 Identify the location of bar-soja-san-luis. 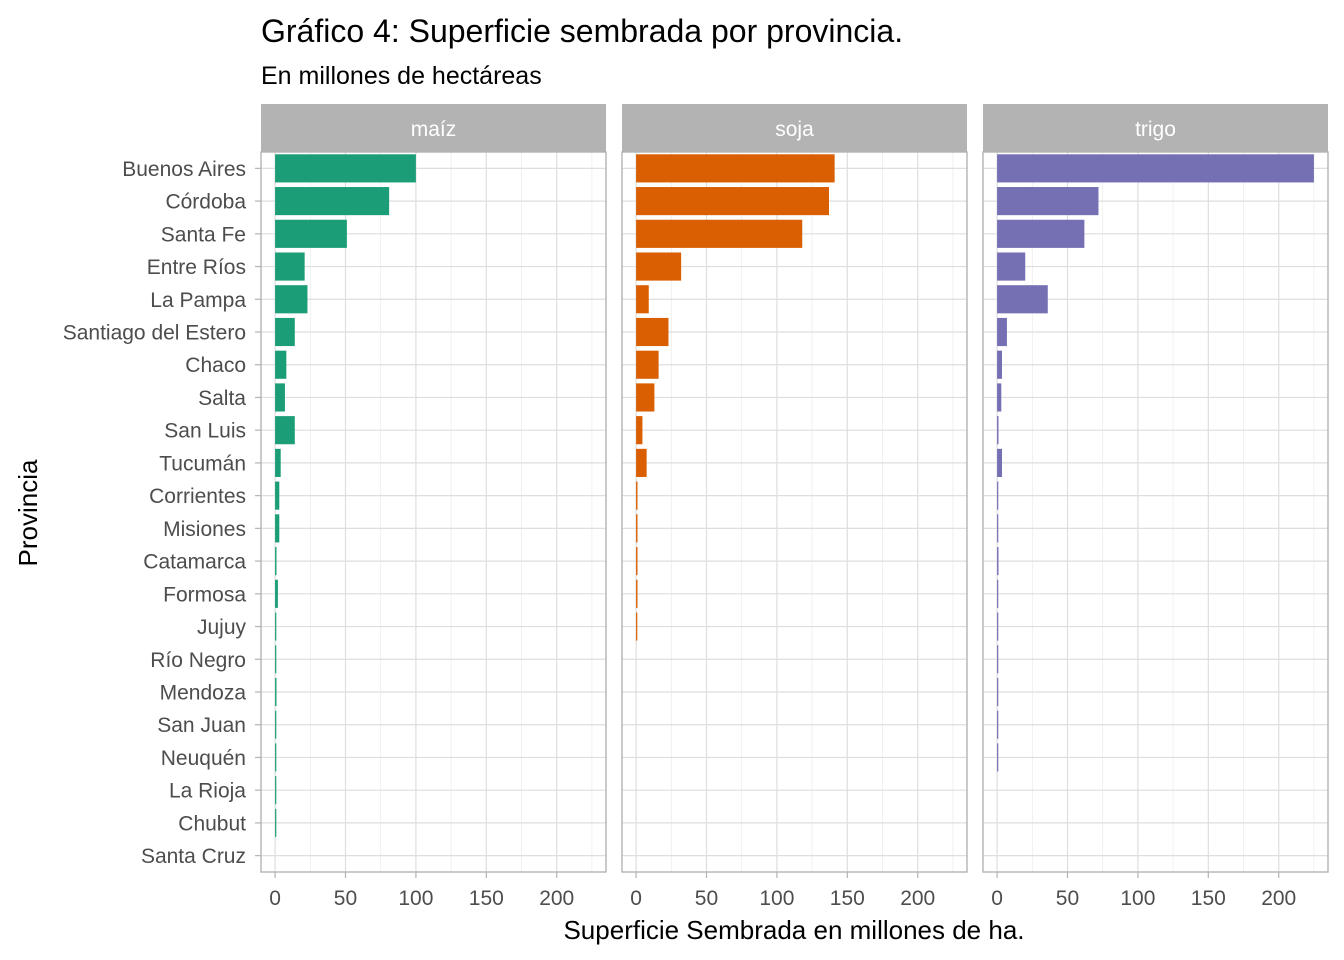
(639, 430).